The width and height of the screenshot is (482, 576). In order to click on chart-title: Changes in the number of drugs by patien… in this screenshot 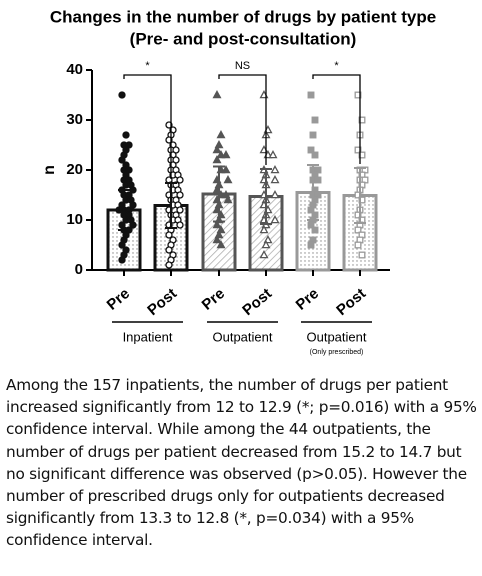, I will do `click(243, 16)`.